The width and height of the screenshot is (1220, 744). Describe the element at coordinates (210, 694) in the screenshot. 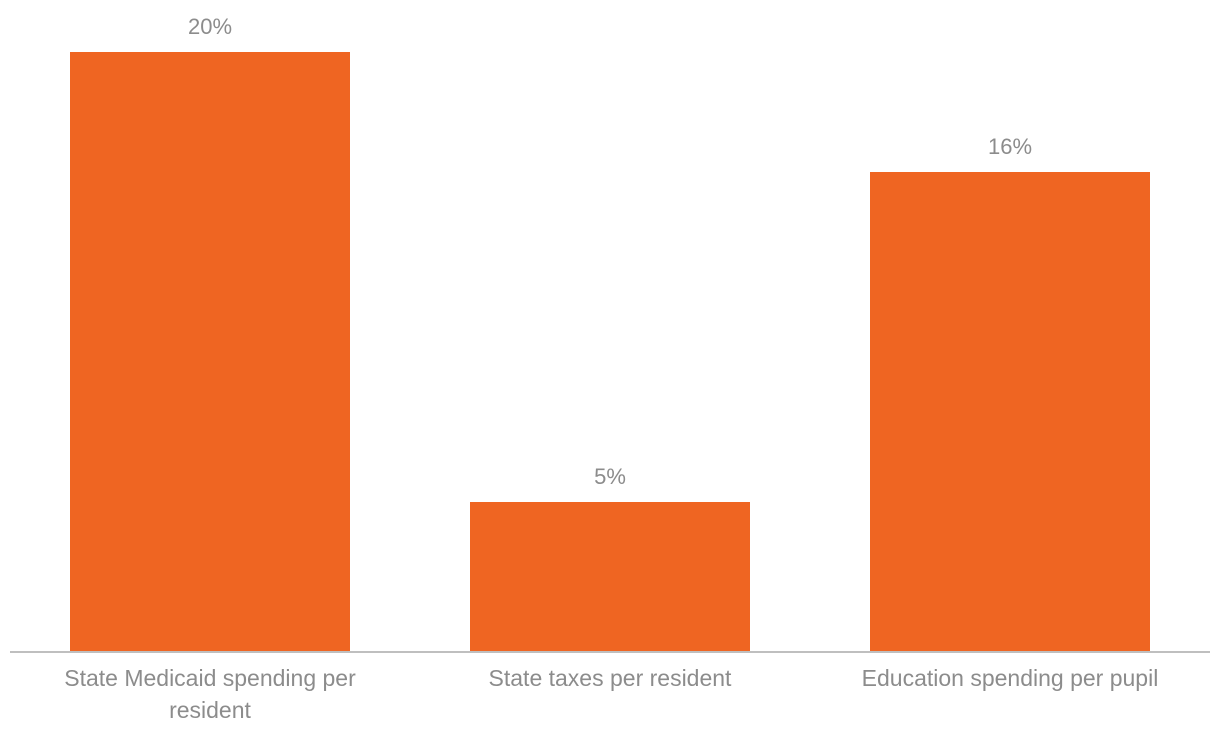

I see `category-label-1: State Medicaid spending per resident` at that location.